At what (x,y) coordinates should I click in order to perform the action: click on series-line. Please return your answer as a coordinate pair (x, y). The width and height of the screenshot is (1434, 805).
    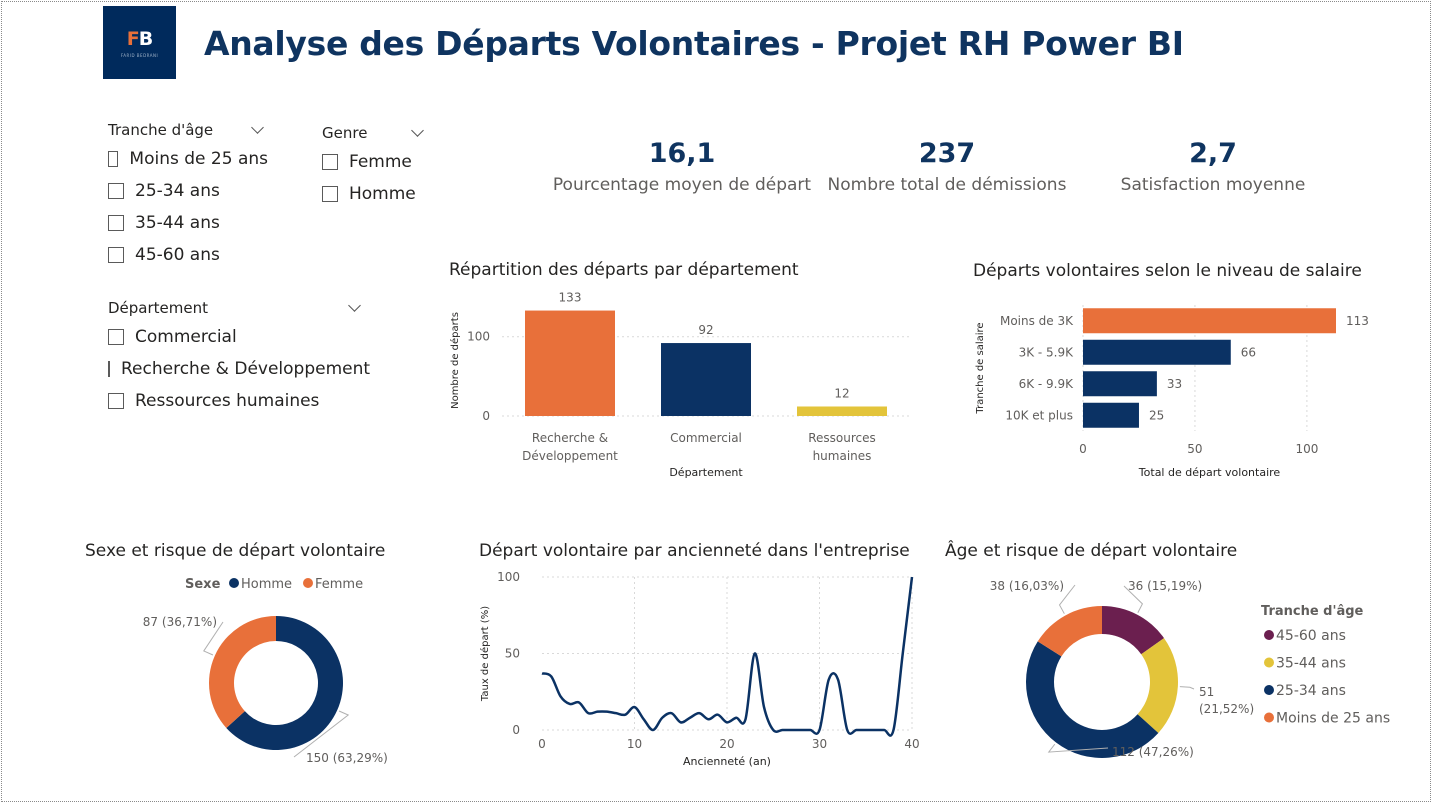
    Looking at the image, I should click on (727, 656).